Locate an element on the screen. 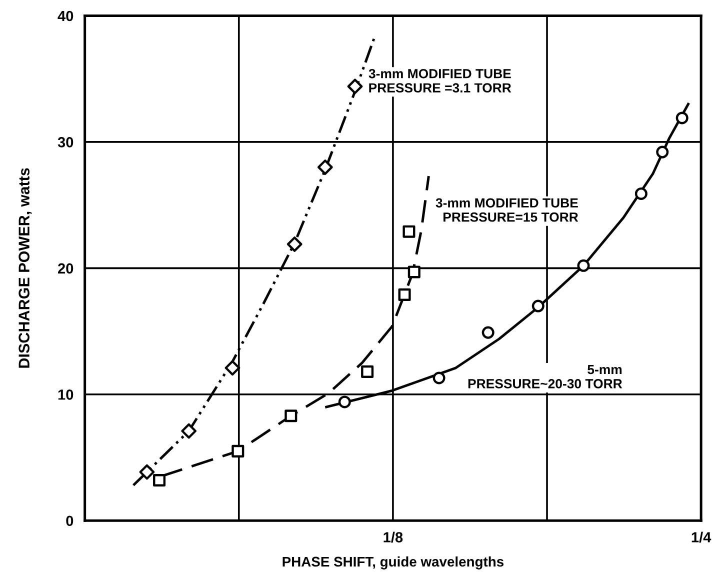  y-axis-title: DISCHARGE POWER, watts is located at coordinates (25, 268).